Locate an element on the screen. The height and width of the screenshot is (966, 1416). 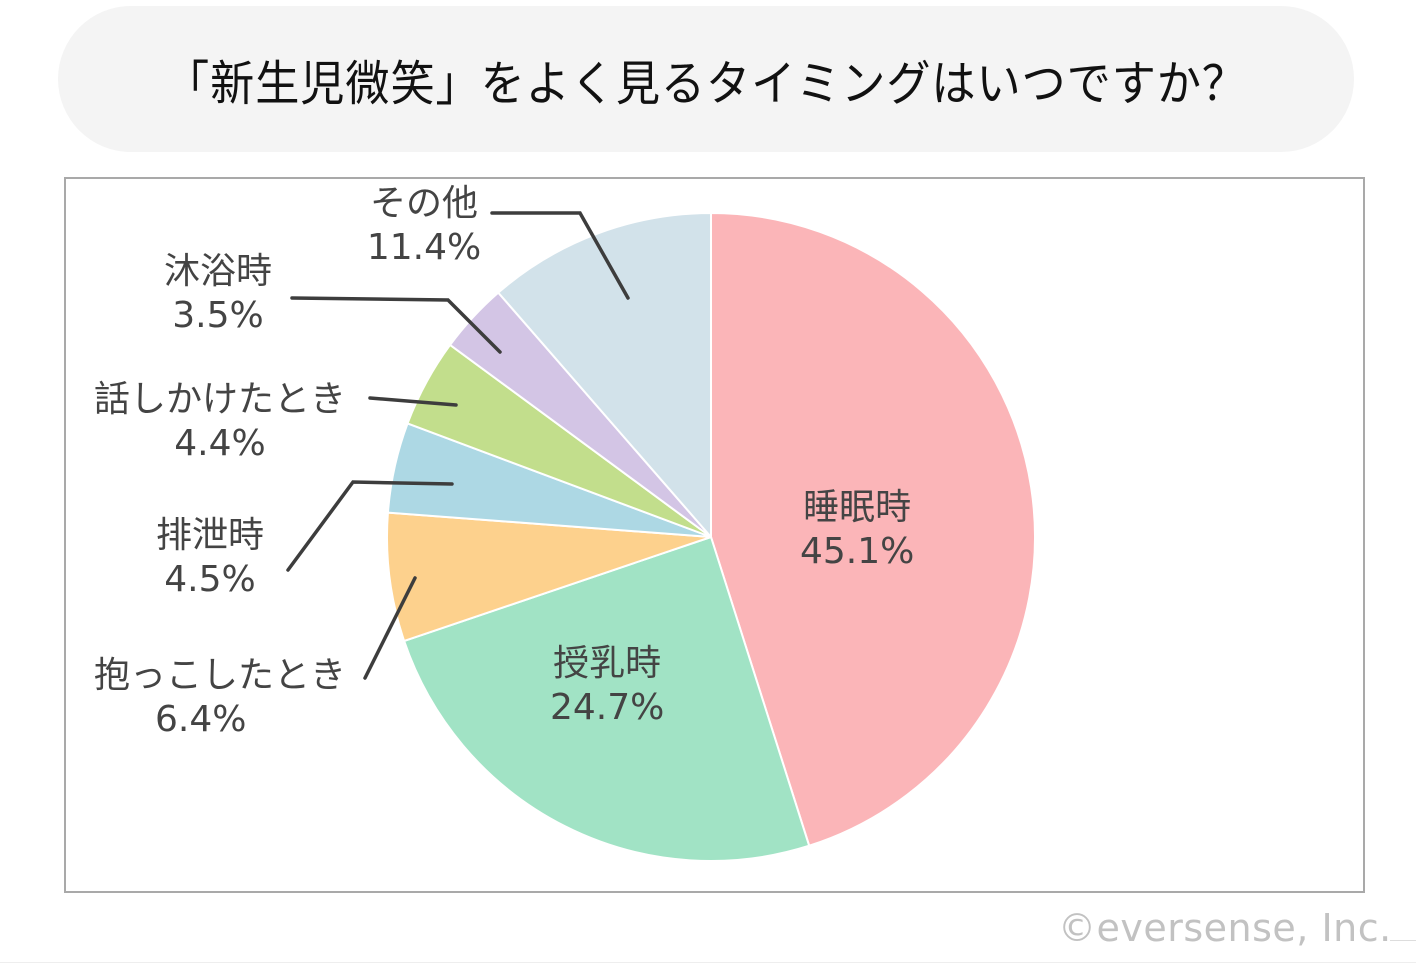
slice-name: 睡眠時 is located at coordinates (857, 507).